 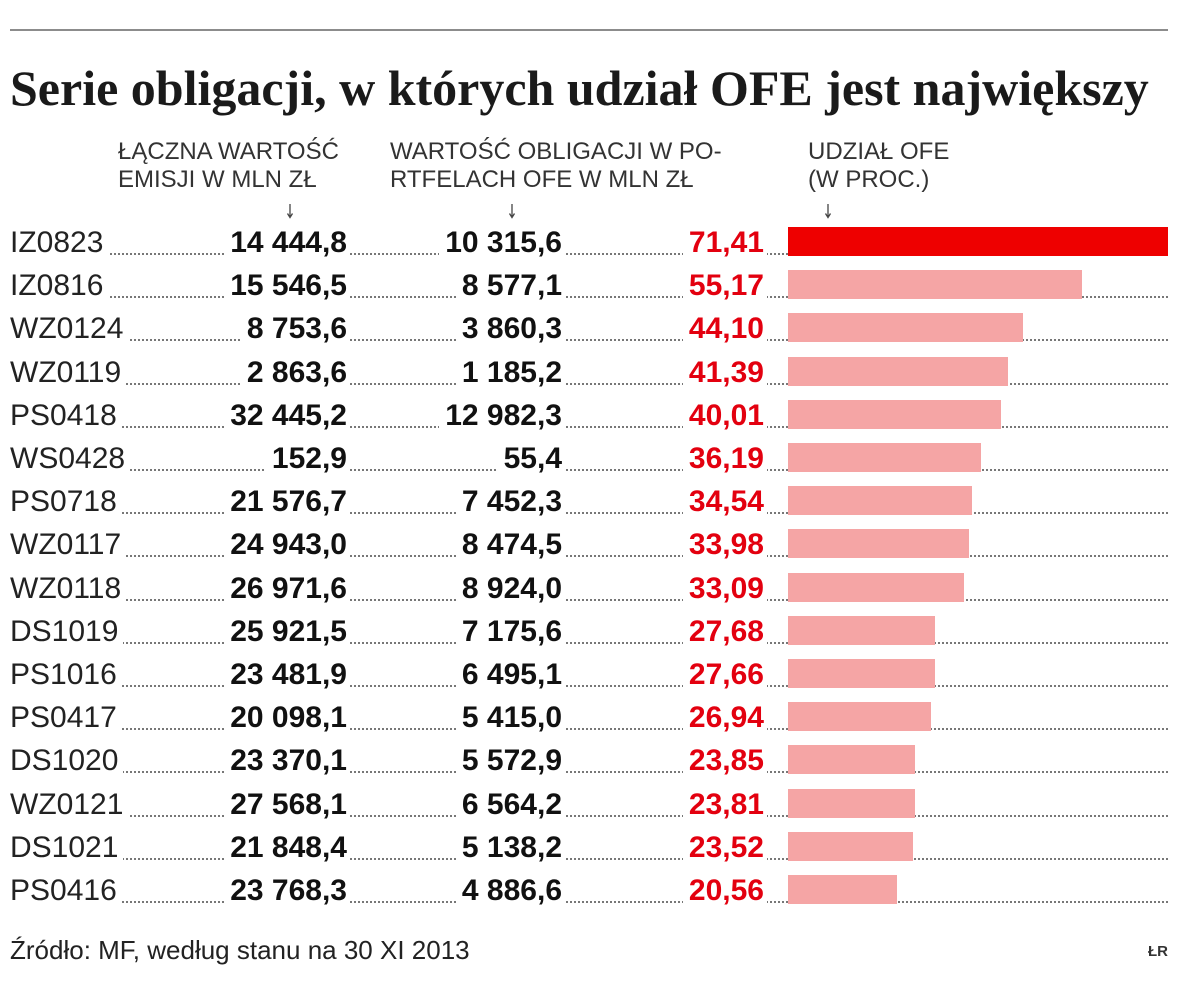 I want to click on table-row: WZ0124 8 753,6 3 860,3 44,10, so click(x=600, y=329).